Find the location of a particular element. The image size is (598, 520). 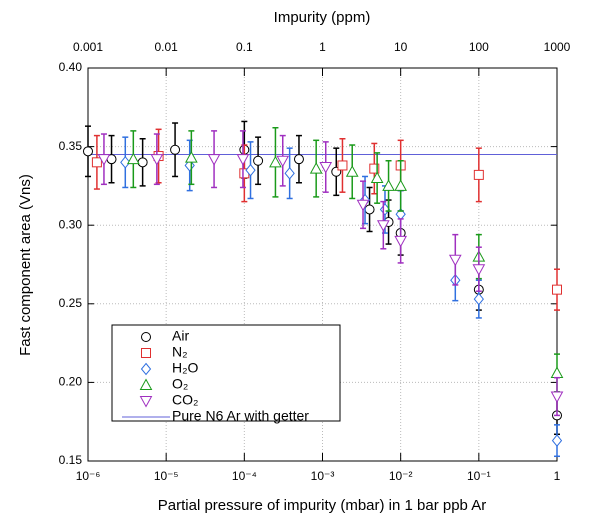

top-tick-label: 0.1 is located at coordinates (244, 47).